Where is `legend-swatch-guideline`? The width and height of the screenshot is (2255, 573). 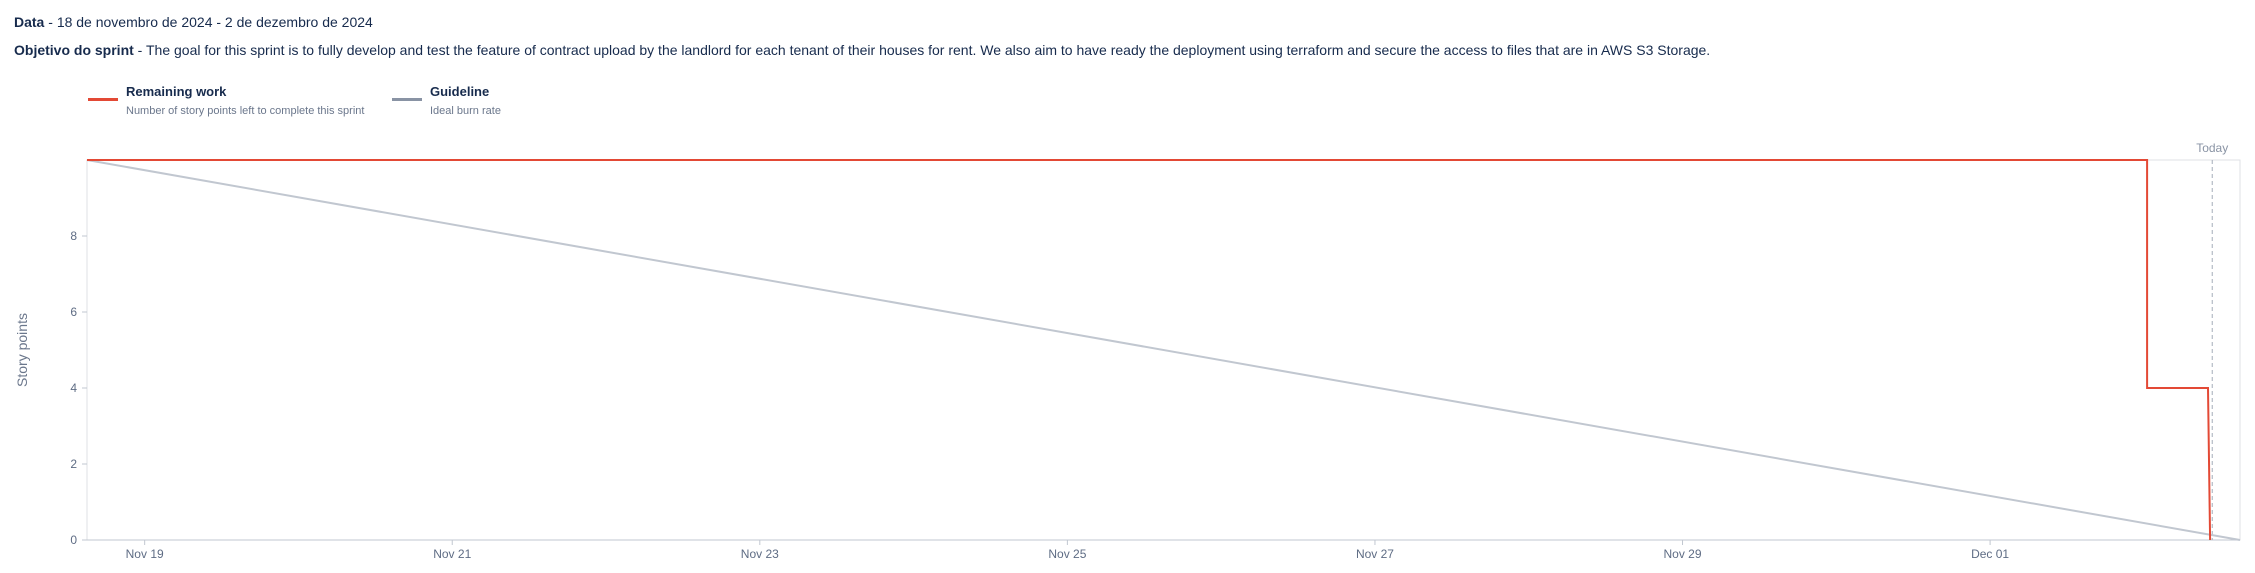 legend-swatch-guideline is located at coordinates (407, 99).